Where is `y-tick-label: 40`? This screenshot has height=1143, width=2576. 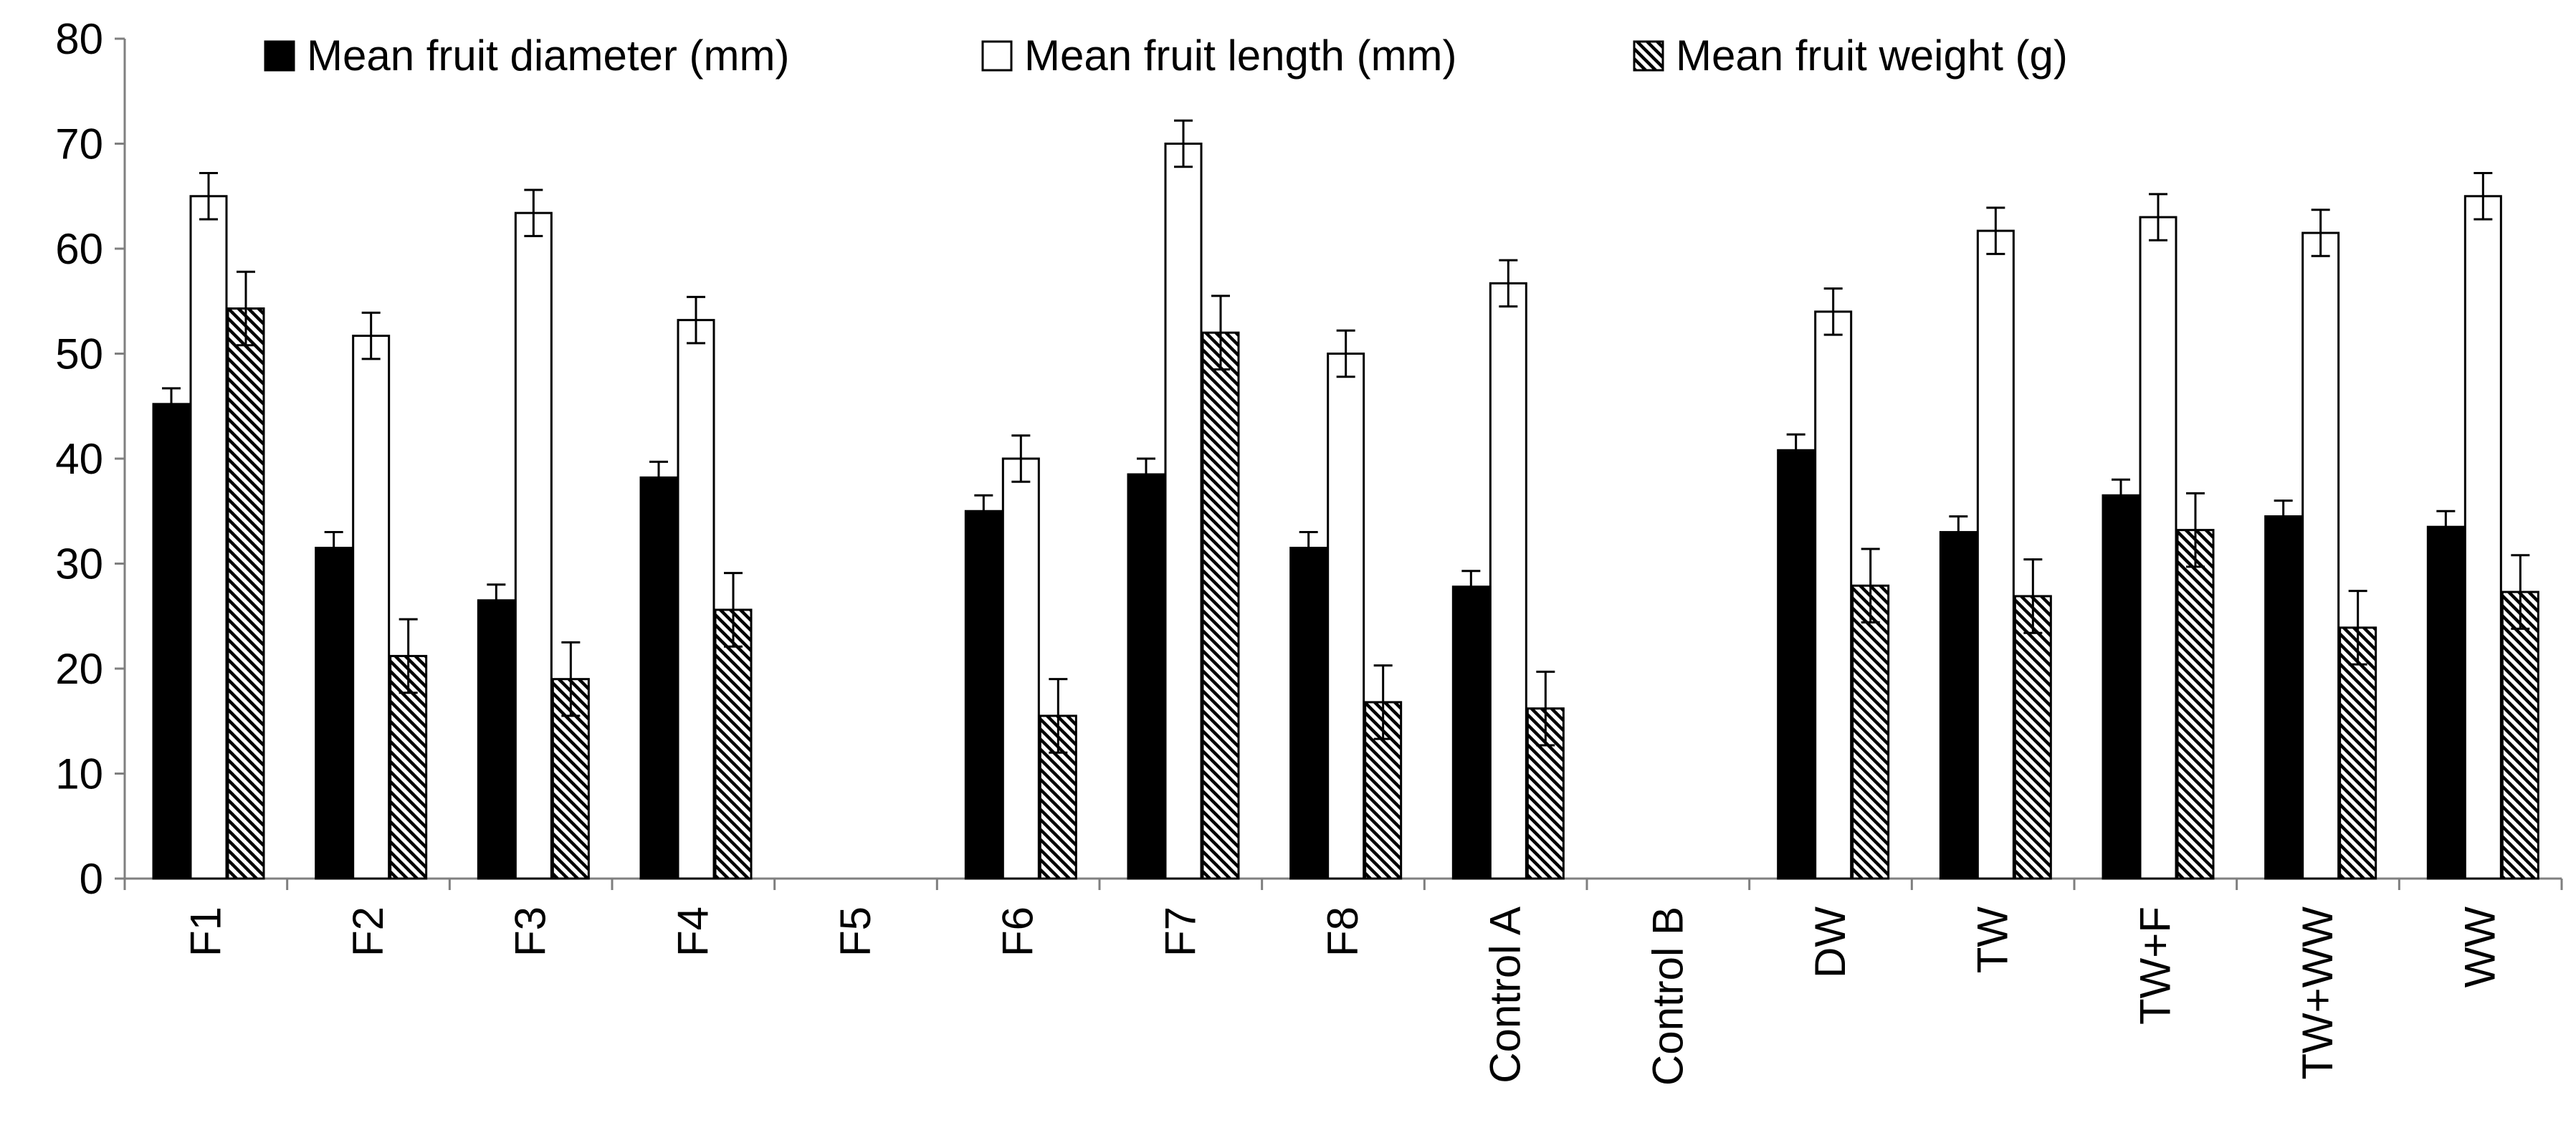
y-tick-label: 40 is located at coordinates (79, 459).